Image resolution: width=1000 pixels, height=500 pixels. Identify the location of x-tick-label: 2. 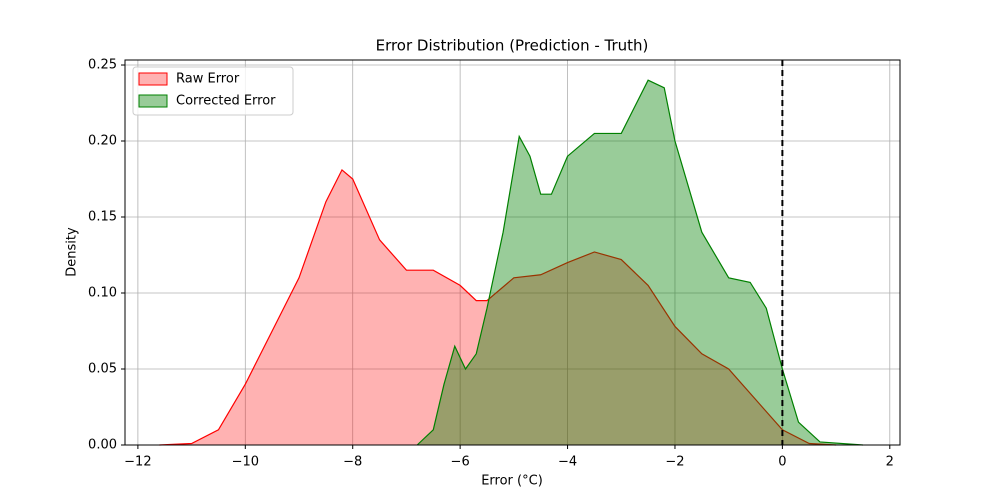
(890, 462).